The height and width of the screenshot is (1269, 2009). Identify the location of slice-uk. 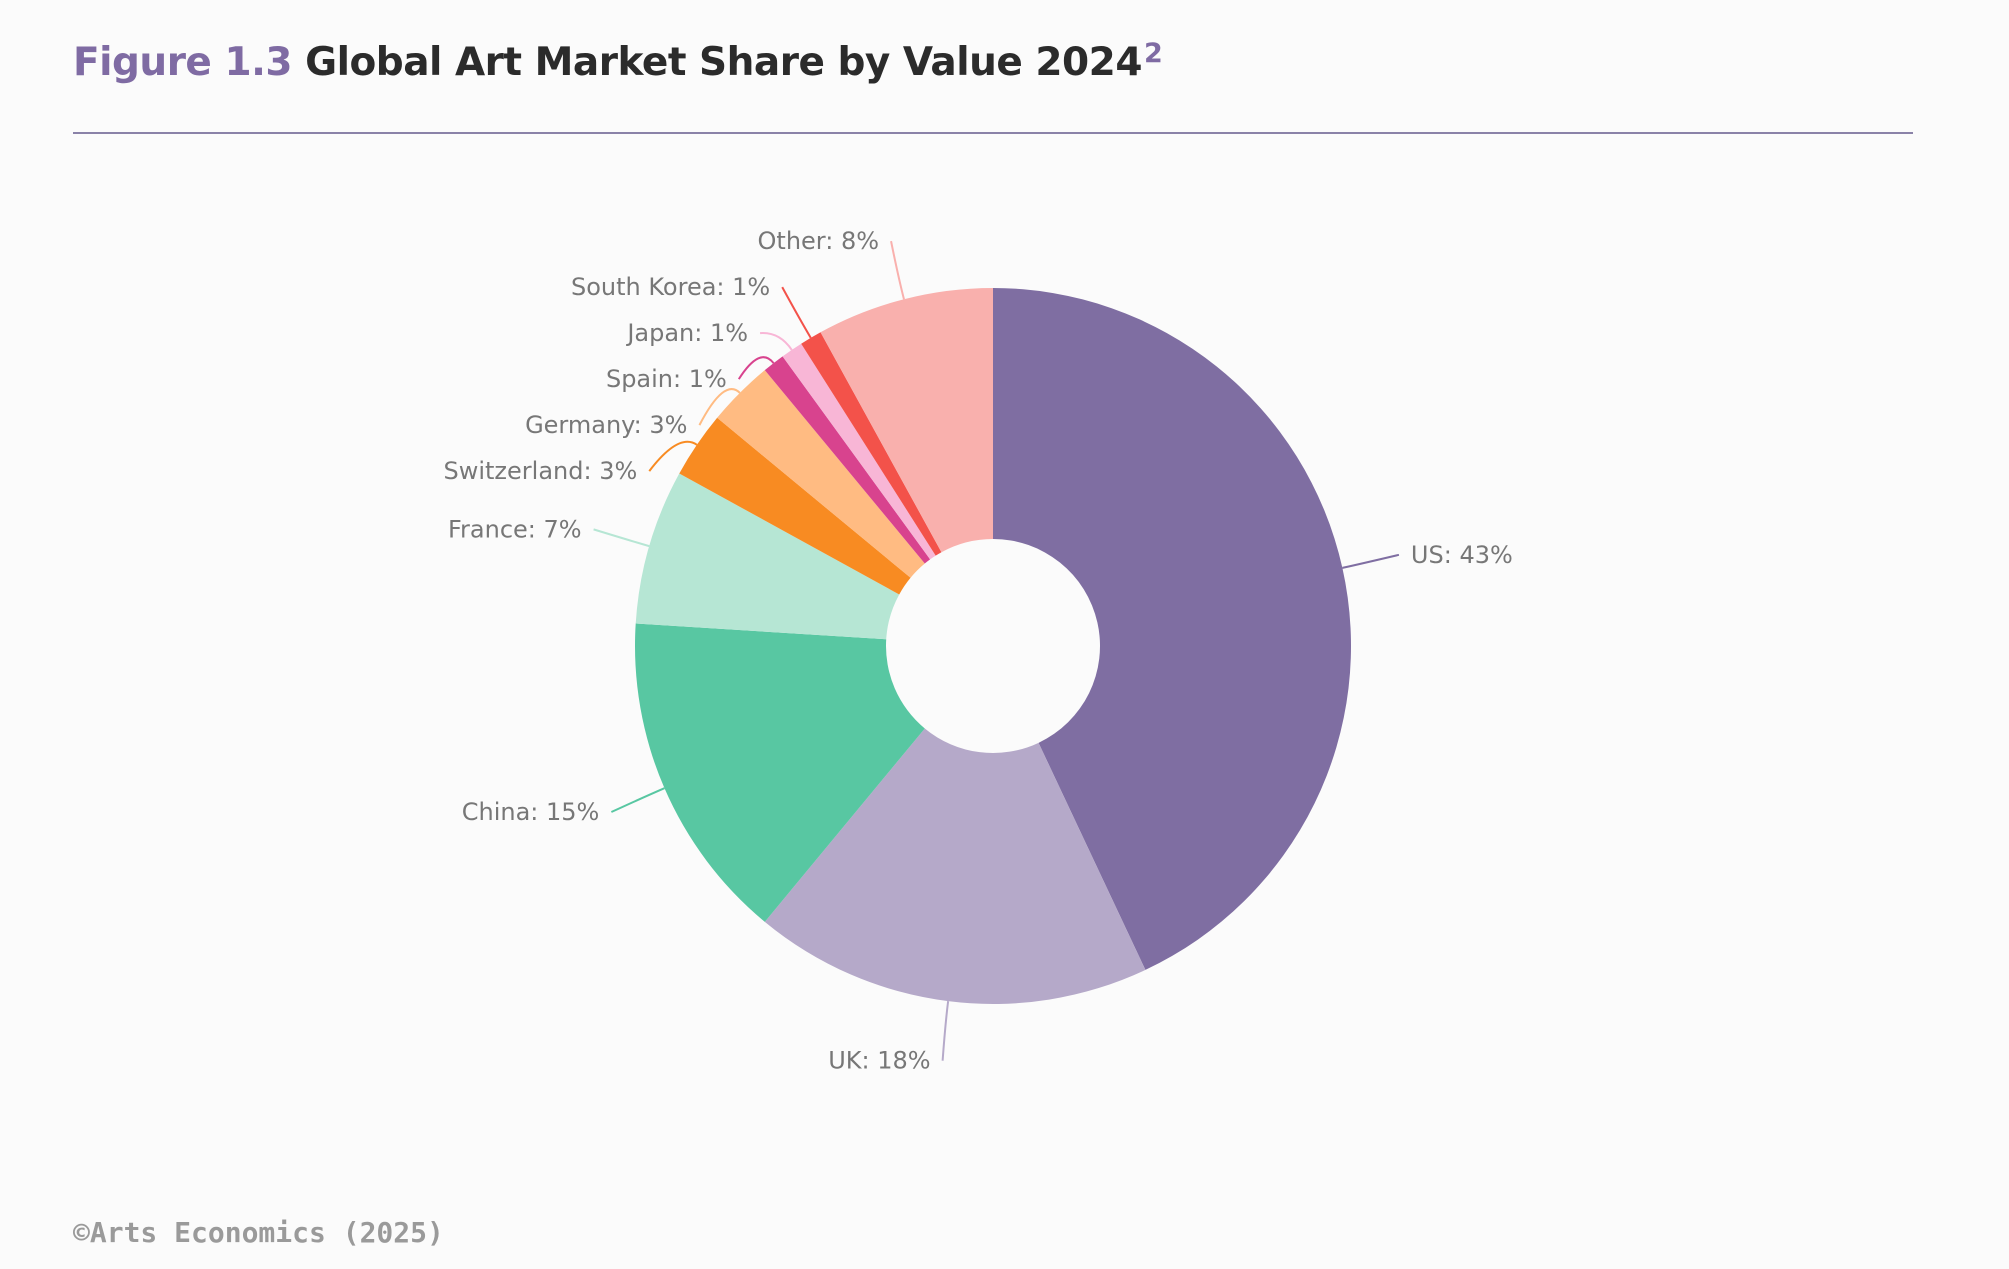
(955, 866).